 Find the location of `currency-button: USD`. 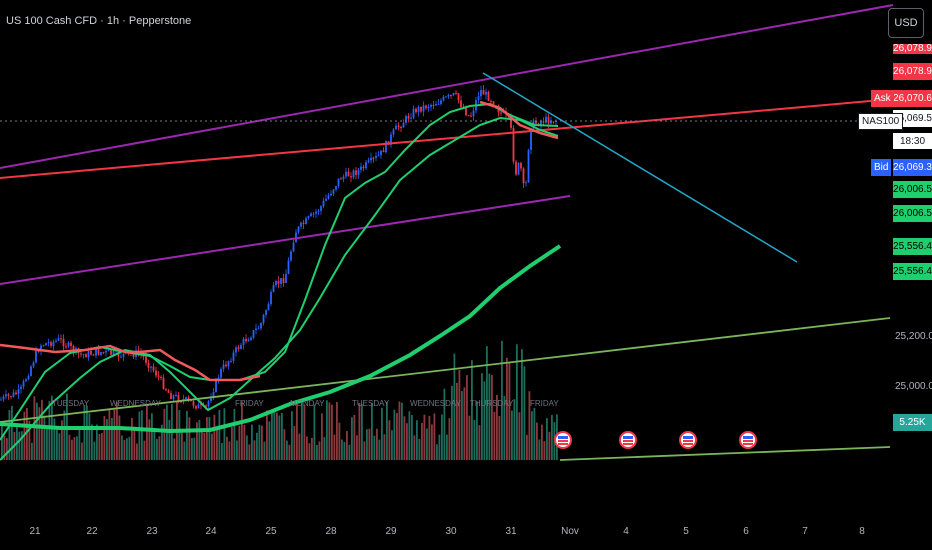

currency-button: USD is located at coordinates (906, 23).